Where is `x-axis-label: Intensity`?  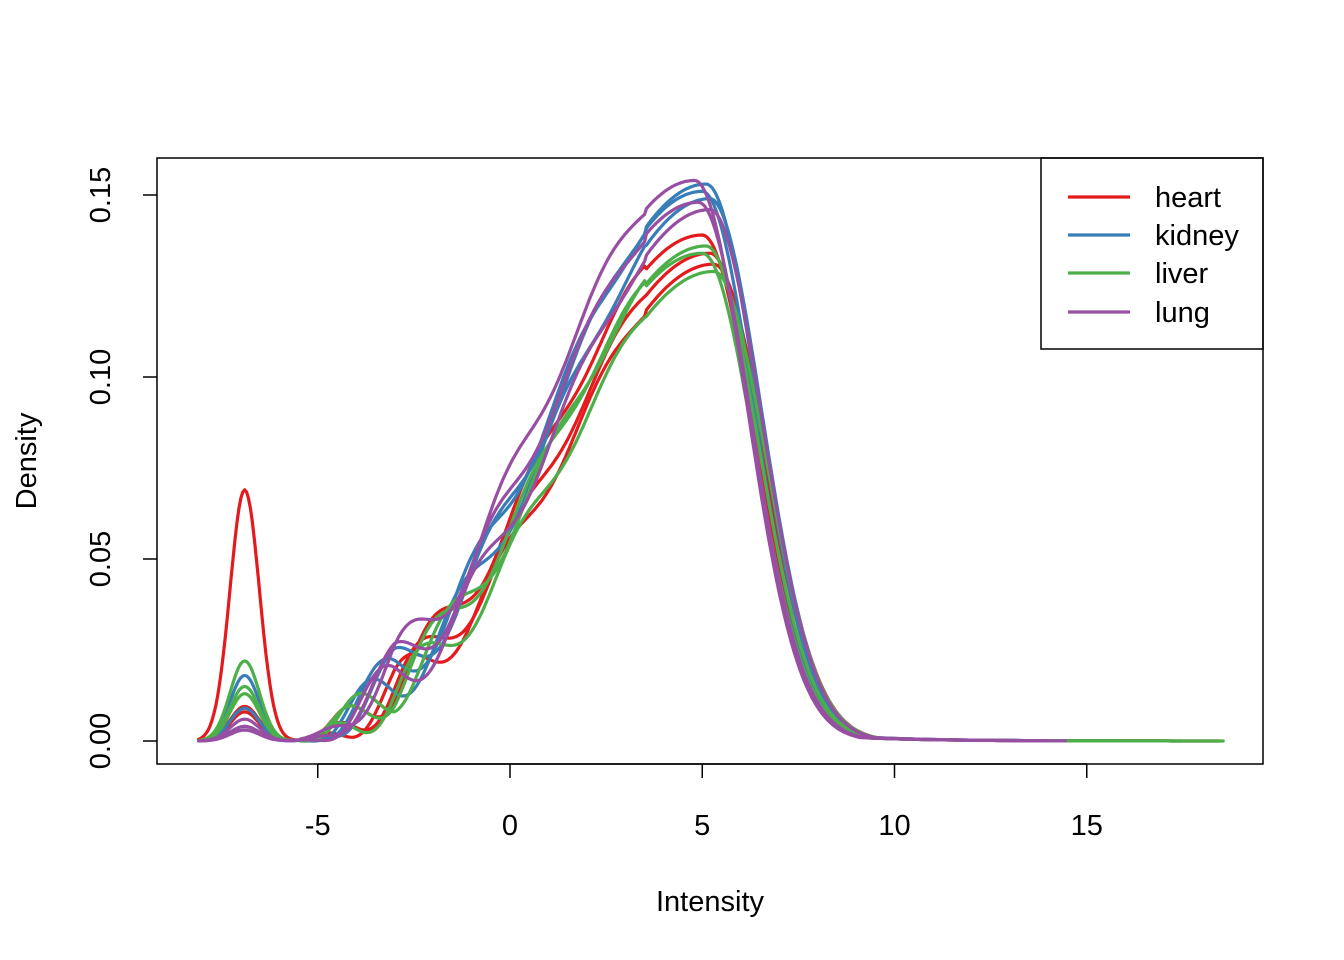
x-axis-label: Intensity is located at coordinates (710, 902).